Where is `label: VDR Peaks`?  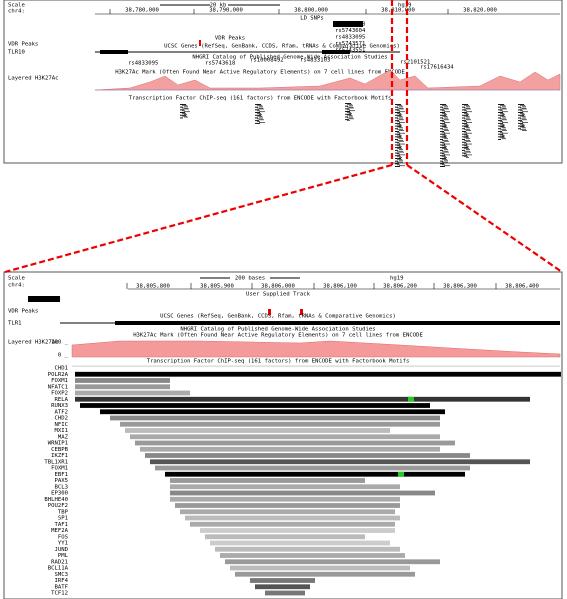 label: VDR Peaks is located at coordinates (23, 45).